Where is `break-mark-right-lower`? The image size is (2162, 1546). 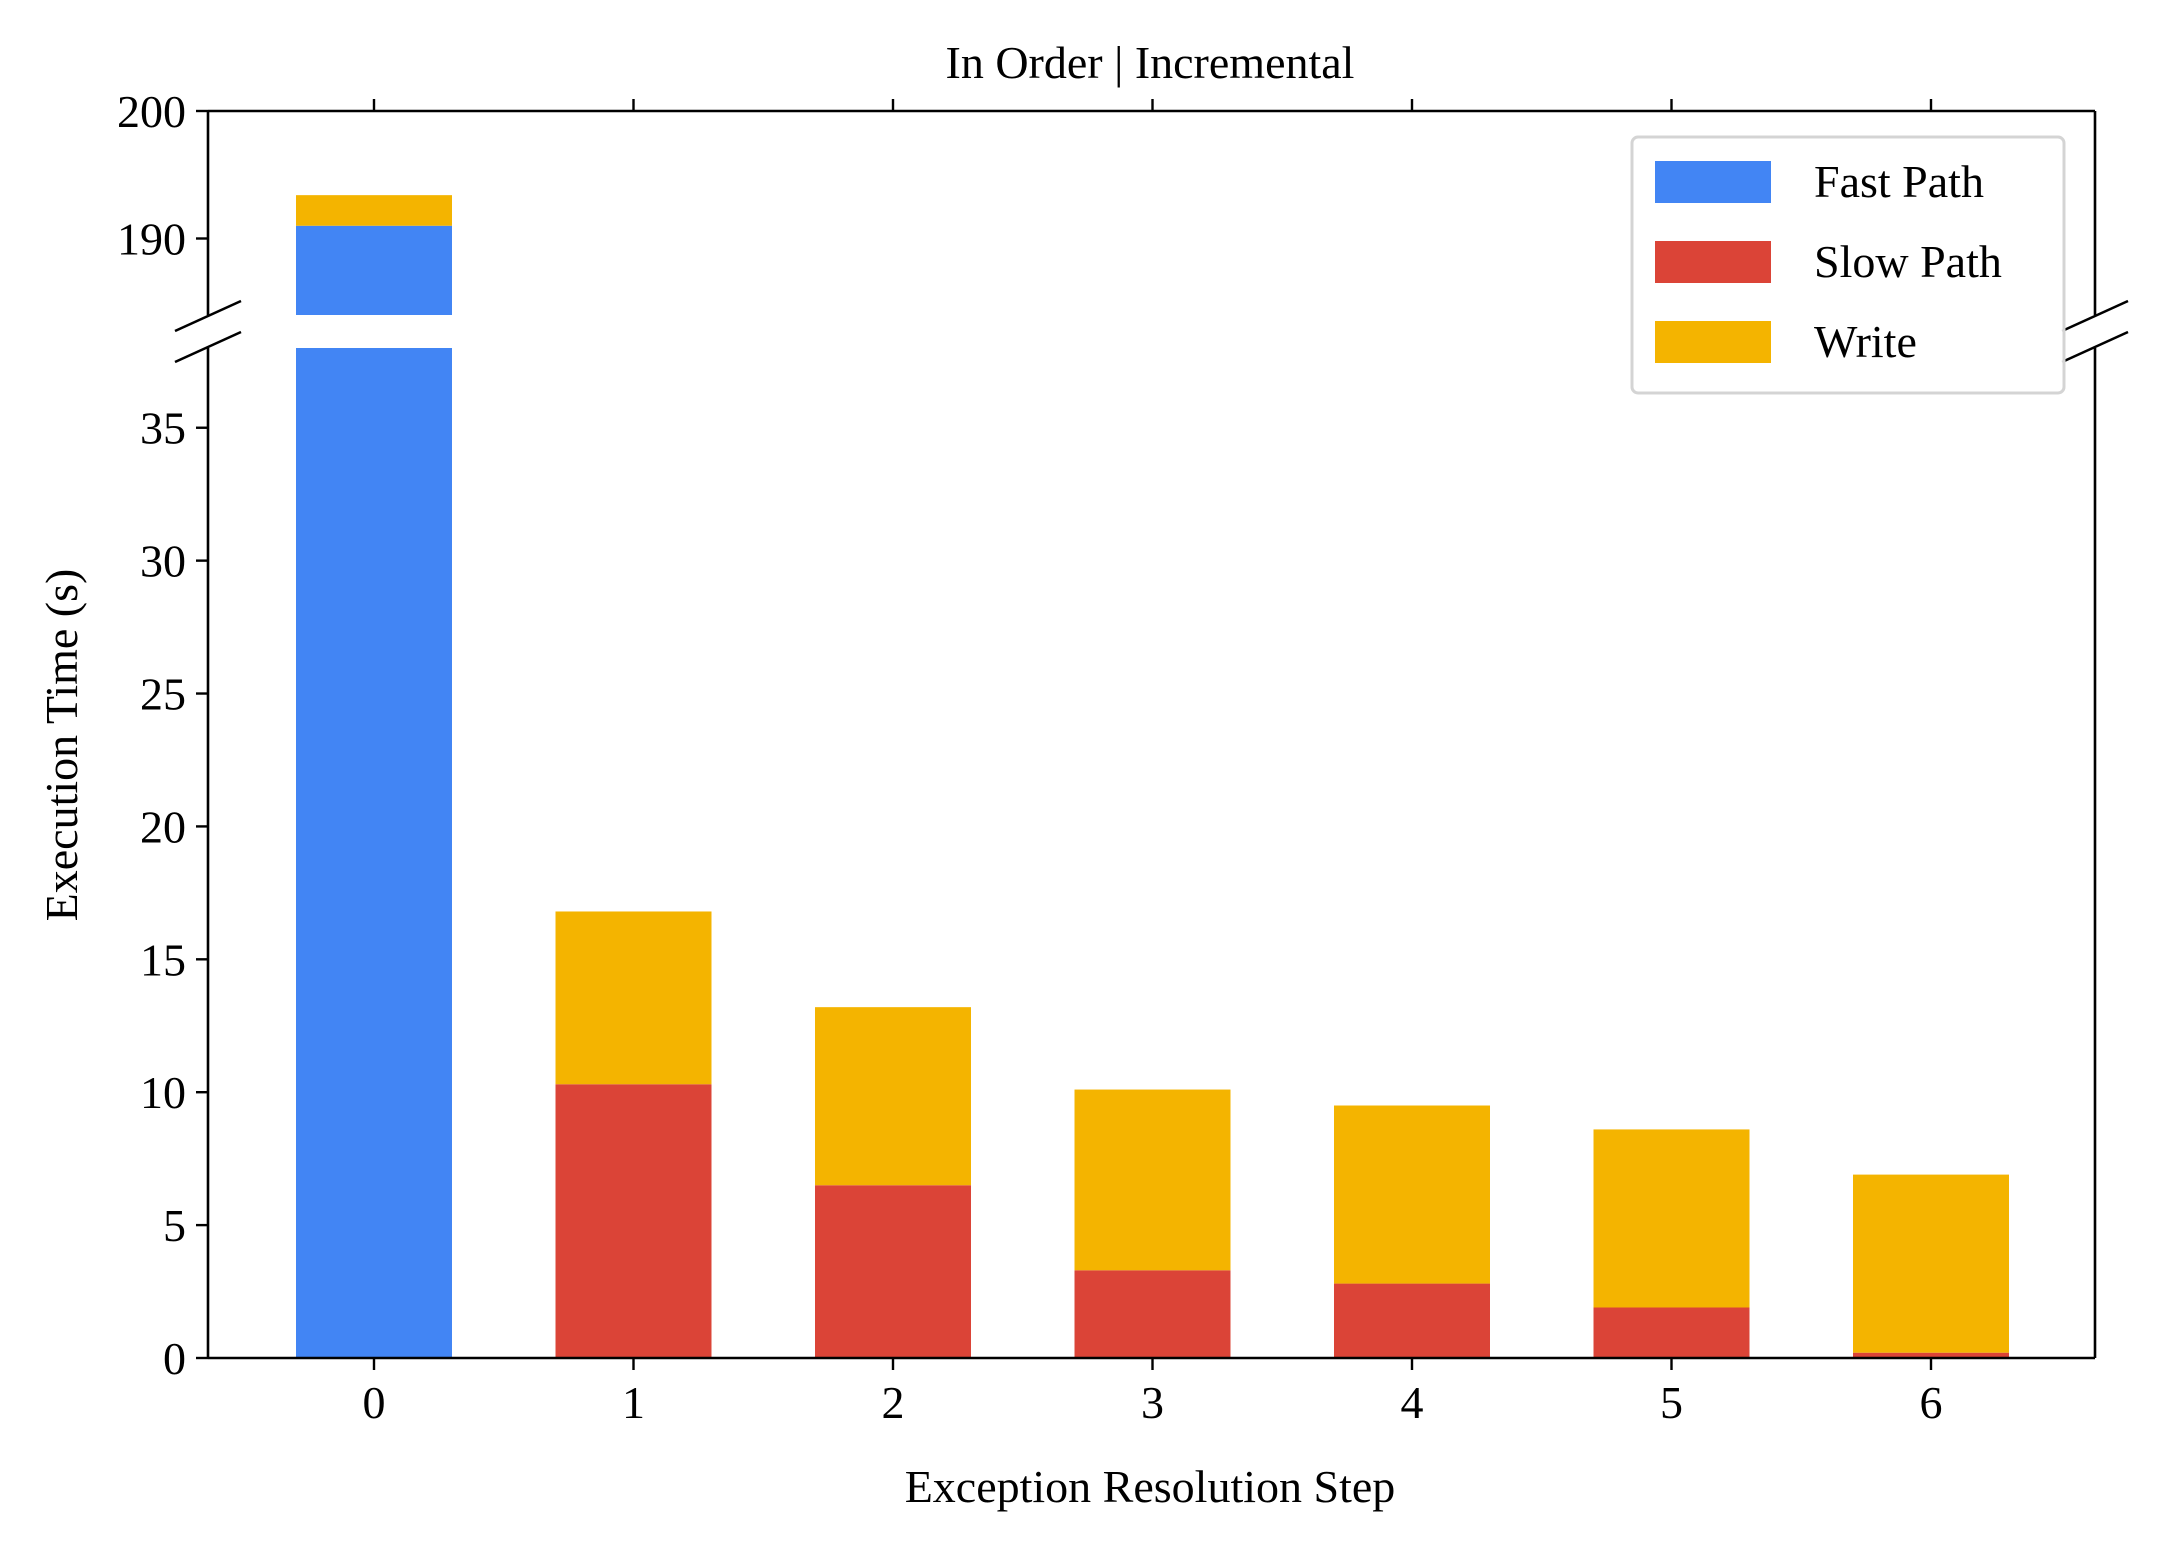 break-mark-right-lower is located at coordinates (2095, 347).